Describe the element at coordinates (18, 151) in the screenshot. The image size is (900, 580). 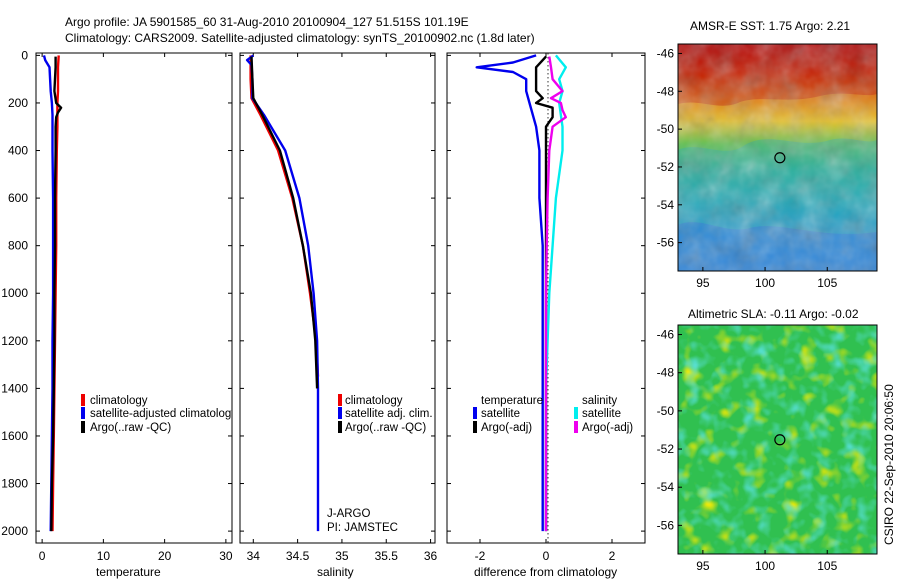
I see `depth-tick-label: 400` at that location.